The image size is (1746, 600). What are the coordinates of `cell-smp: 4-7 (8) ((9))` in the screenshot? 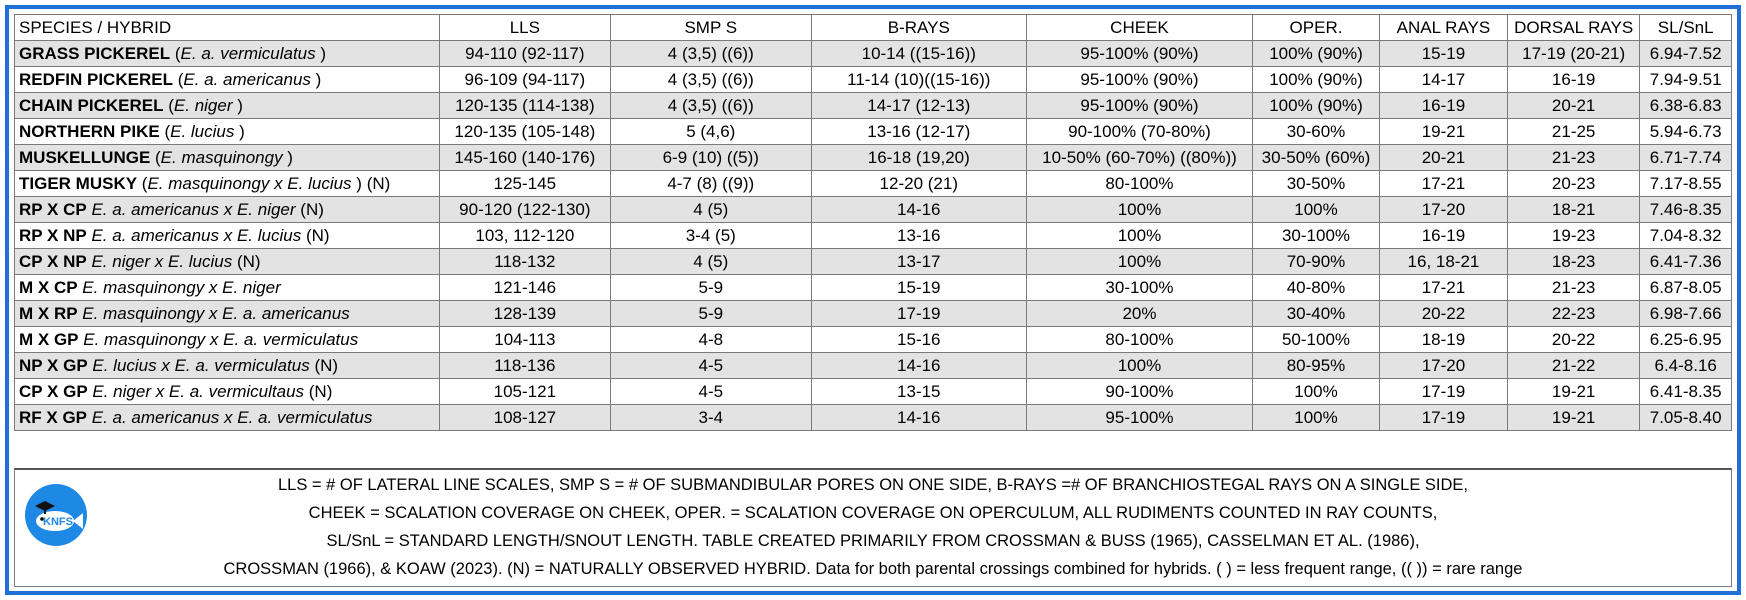 It's located at (710, 183).